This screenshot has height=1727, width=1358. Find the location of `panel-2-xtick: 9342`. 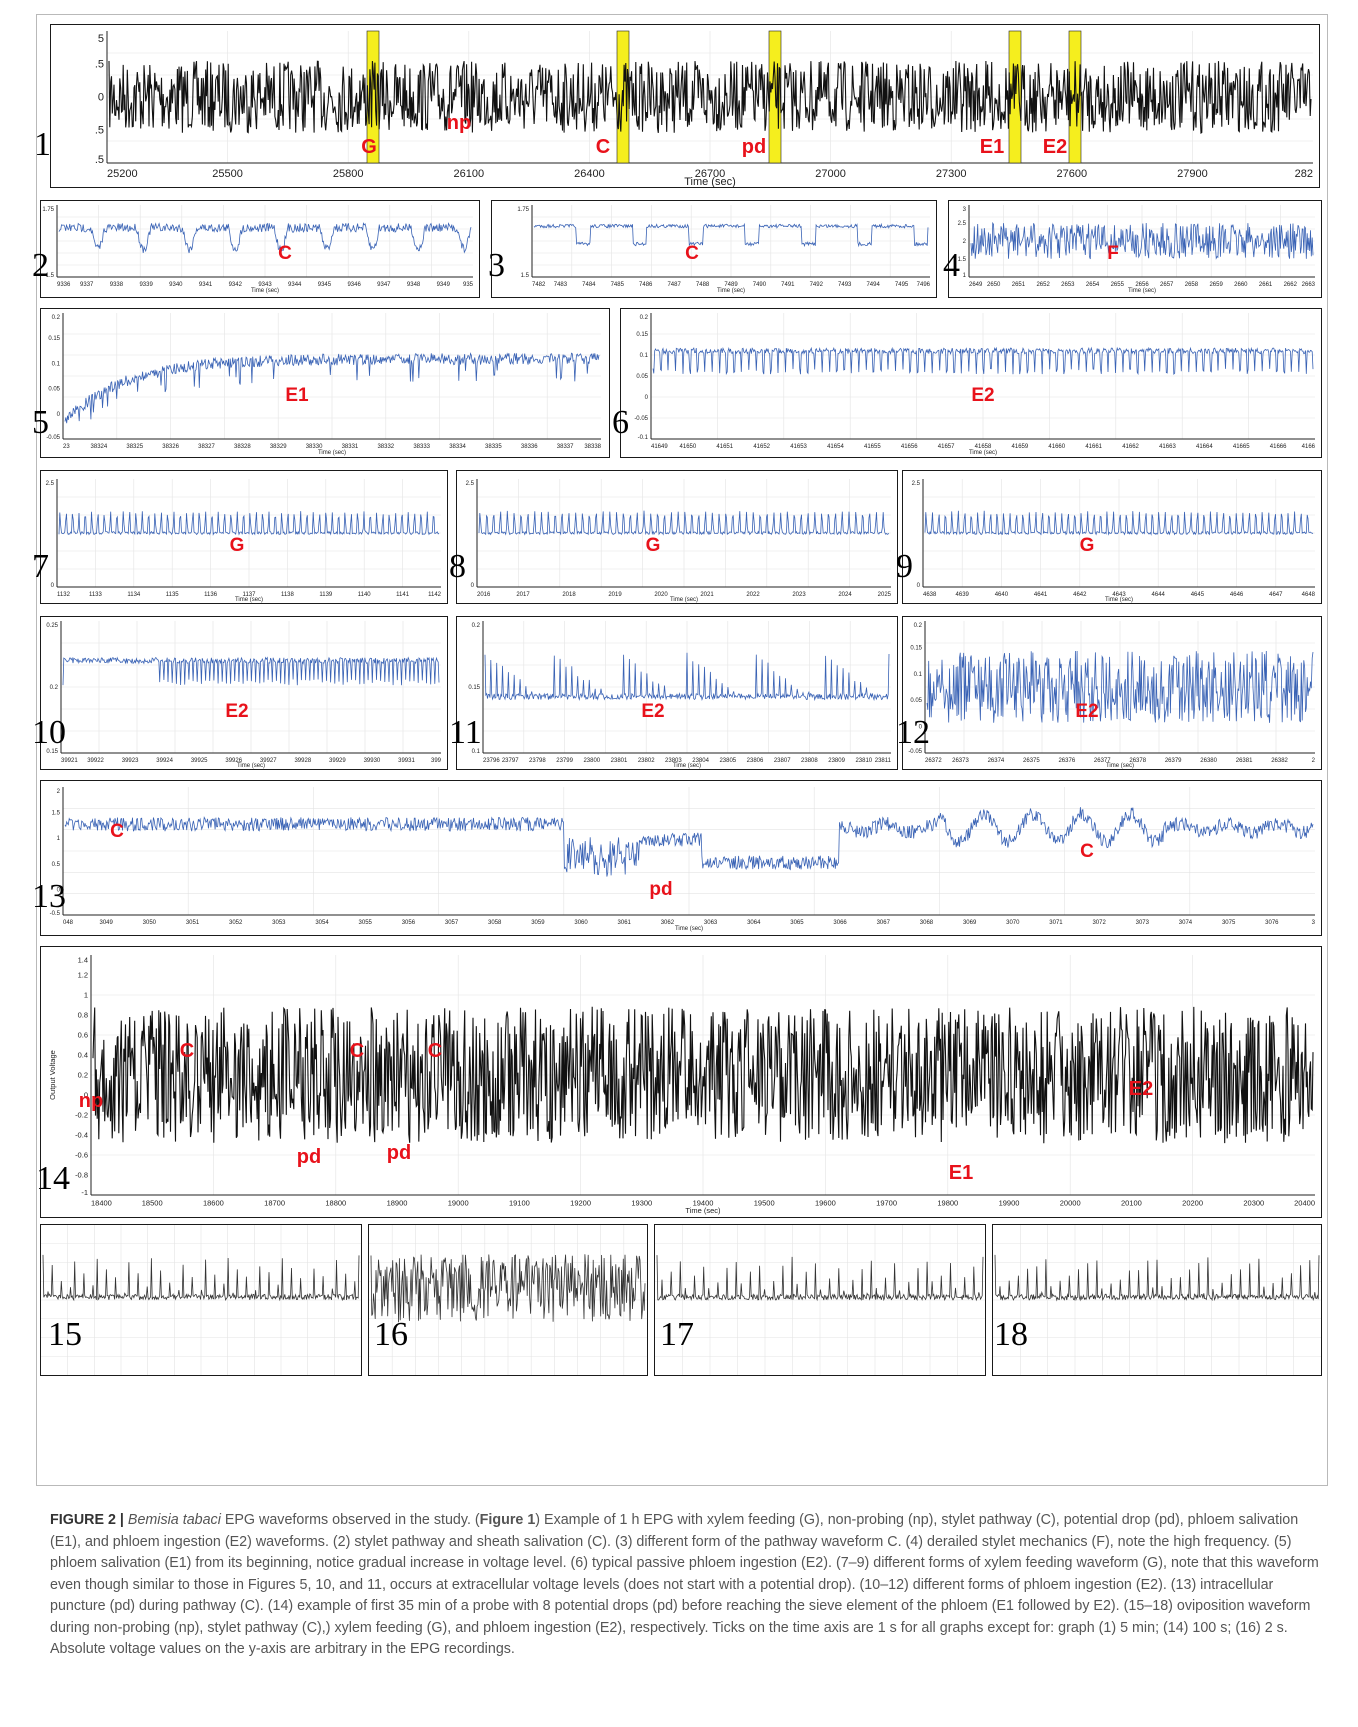

panel-2-xtick: 9342 is located at coordinates (236, 285).